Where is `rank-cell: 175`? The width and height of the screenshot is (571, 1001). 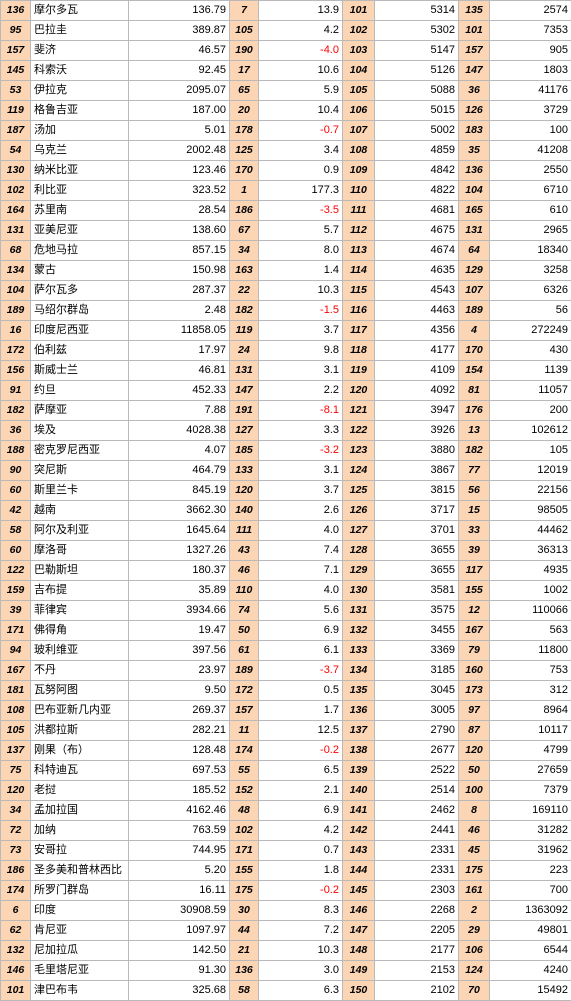
rank-cell: 175 is located at coordinates (244, 891).